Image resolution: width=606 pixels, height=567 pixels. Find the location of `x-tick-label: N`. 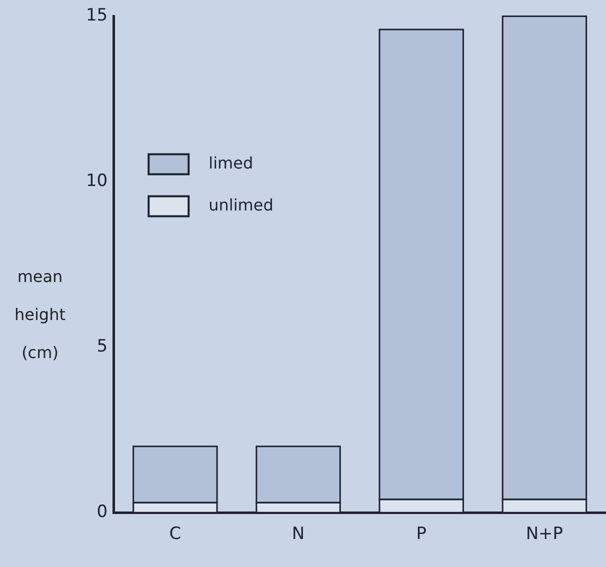

x-tick-label: N is located at coordinates (298, 534).